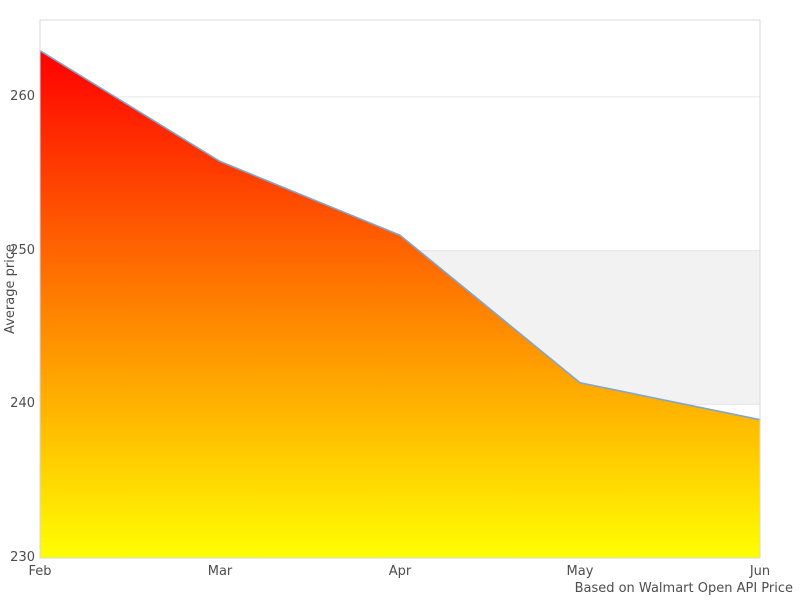 This screenshot has height=600, width=800. Describe the element at coordinates (760, 571) in the screenshot. I see `x-tick-label: Jun` at that location.